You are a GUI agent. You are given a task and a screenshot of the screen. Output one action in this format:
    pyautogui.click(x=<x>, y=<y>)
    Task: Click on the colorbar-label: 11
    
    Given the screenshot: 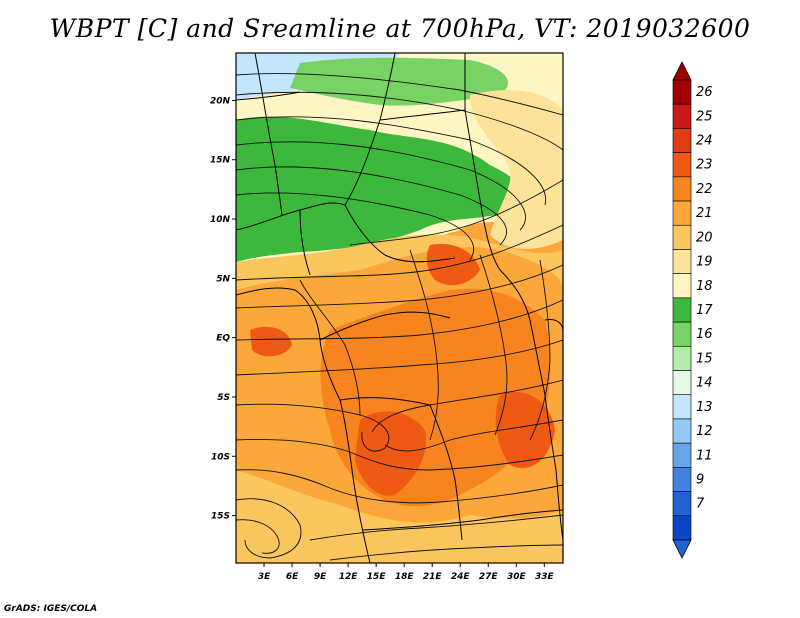 What is the action you would take?
    pyautogui.click(x=704, y=455)
    